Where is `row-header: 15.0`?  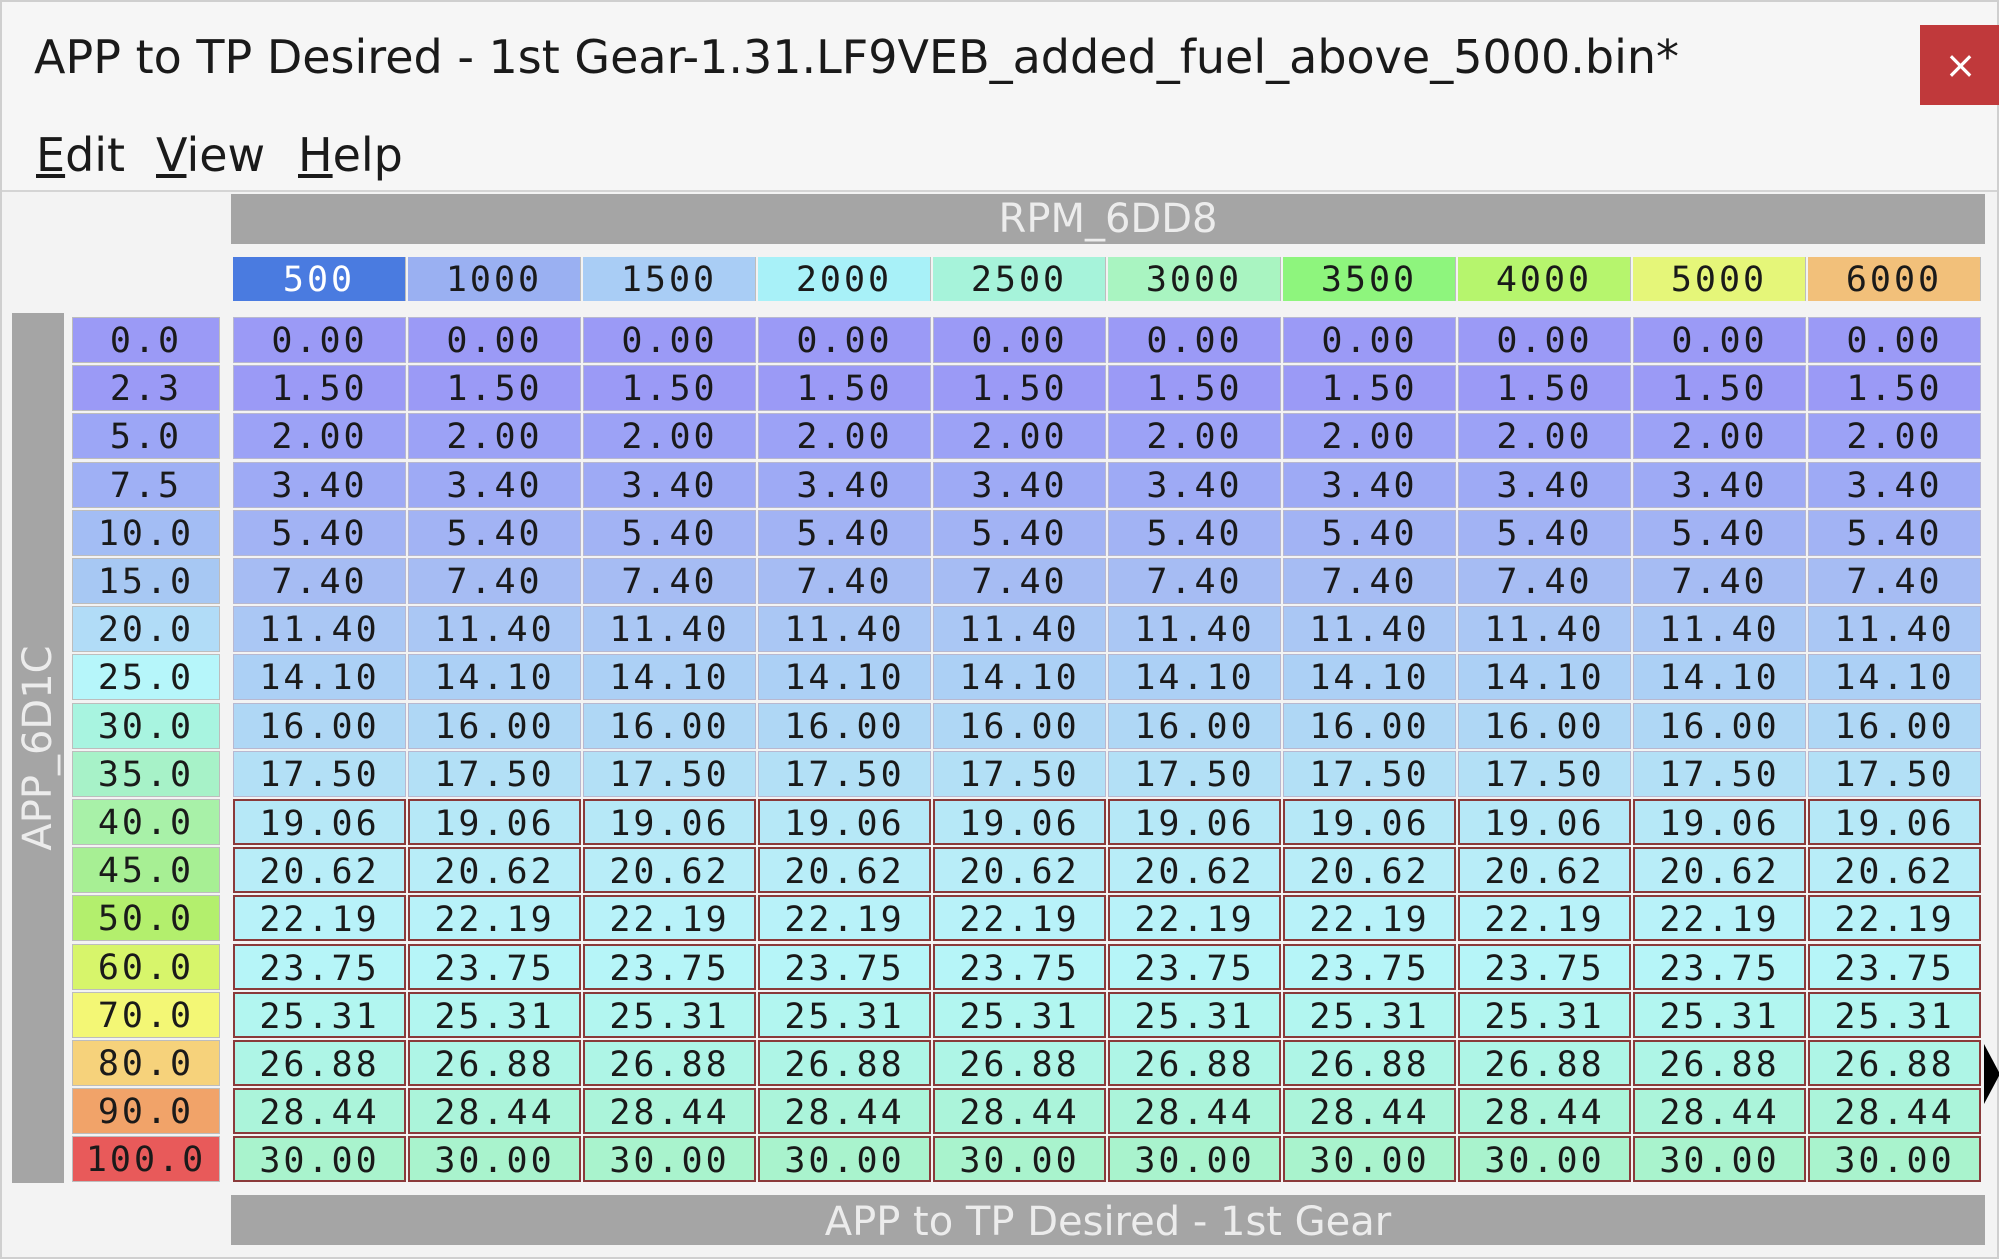
row-header: 15.0 is located at coordinates (146, 581).